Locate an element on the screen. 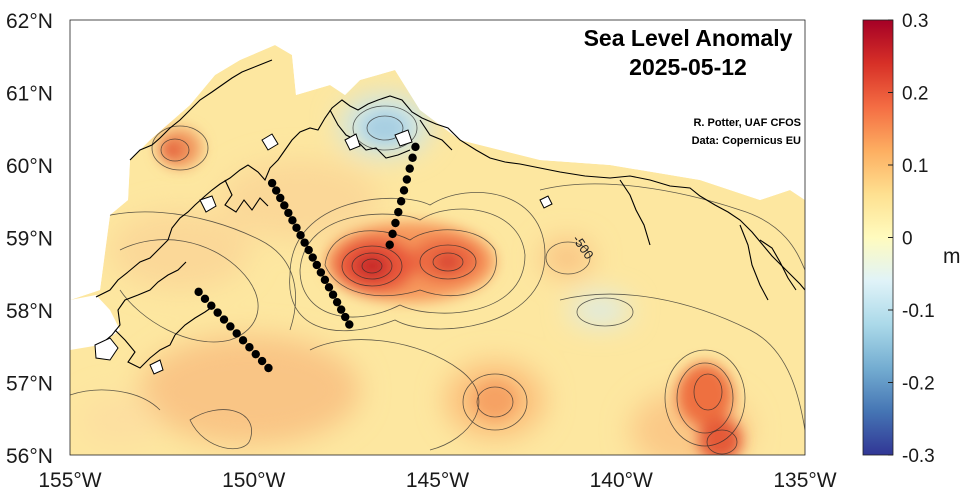 The height and width of the screenshot is (500, 971). colorbar-tick-label: 0.1 is located at coordinates (915, 166).